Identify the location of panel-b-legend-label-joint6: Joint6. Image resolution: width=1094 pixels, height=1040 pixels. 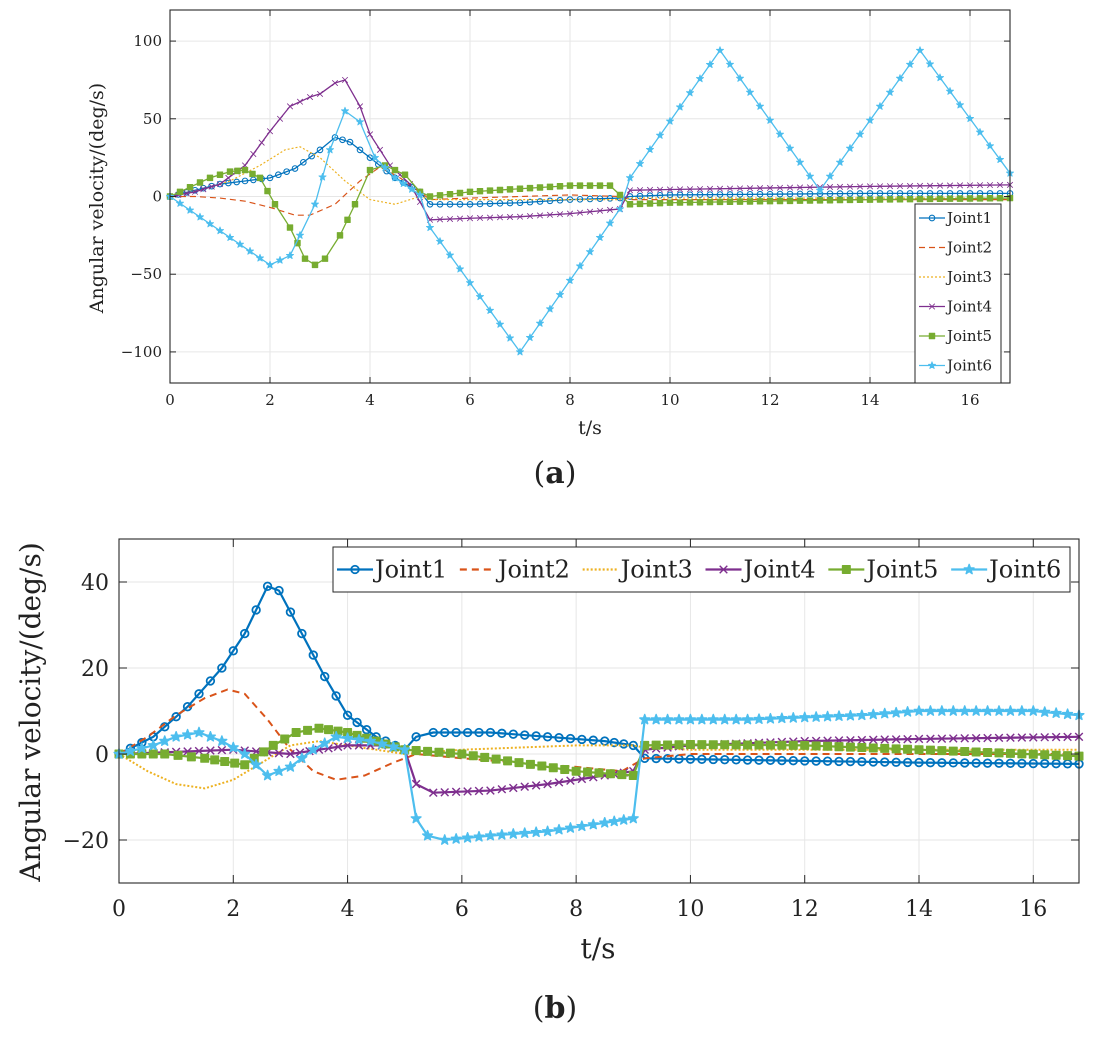
(1023, 570).